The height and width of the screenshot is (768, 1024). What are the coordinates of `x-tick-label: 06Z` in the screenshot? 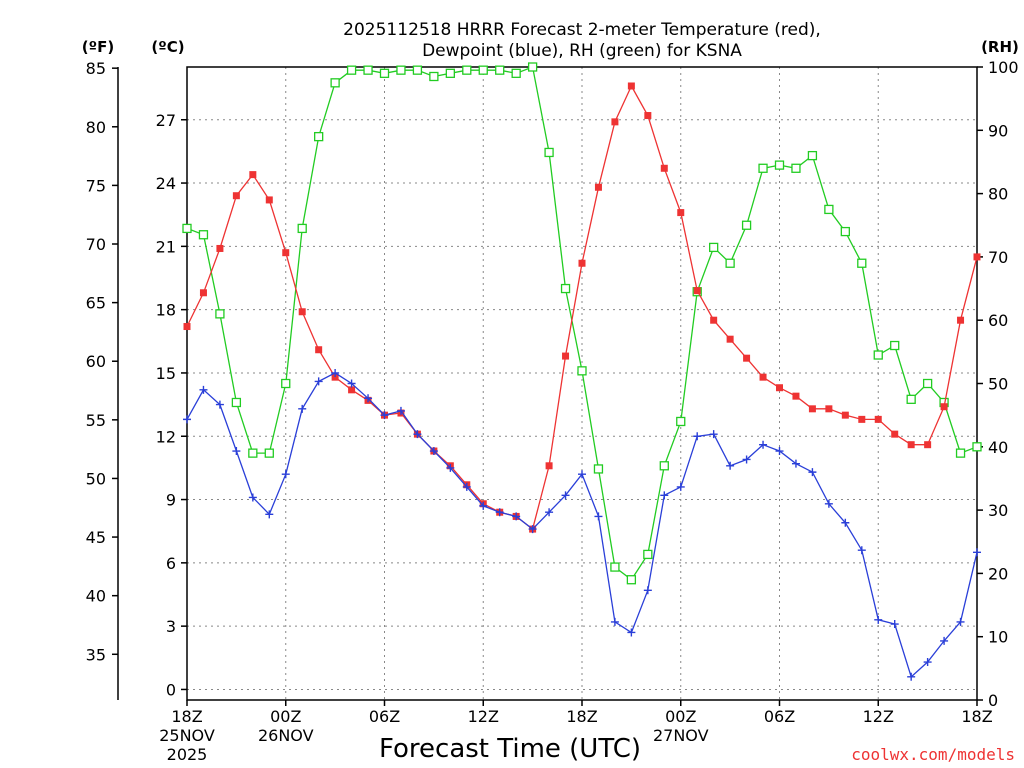 It's located at (779, 716).